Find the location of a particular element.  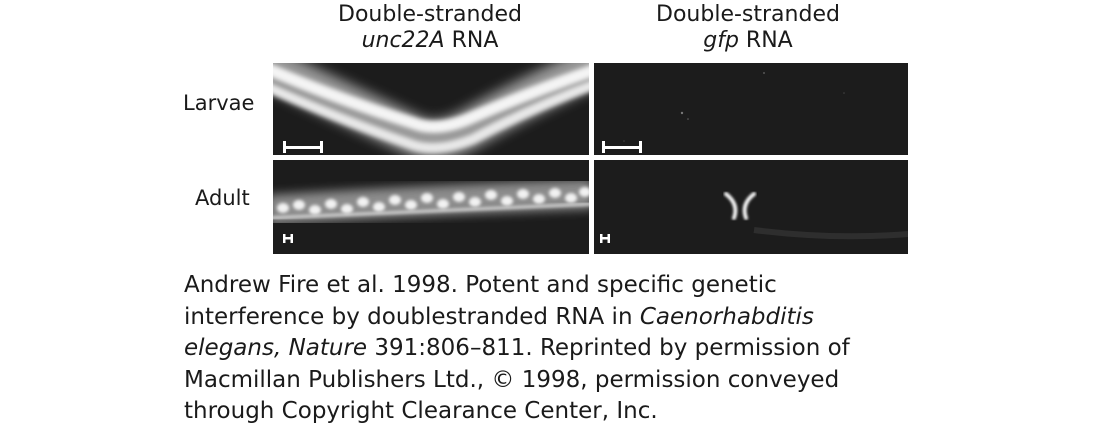

column-header-gfp: Double-stranded gfp RNA is located at coordinates (748, 28).